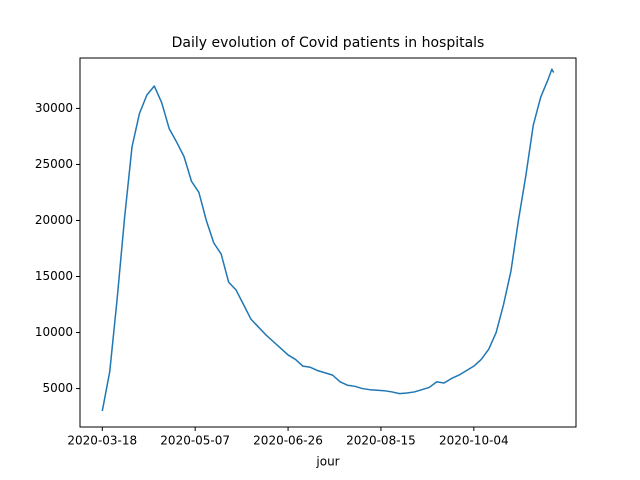 The image size is (640, 480). Describe the element at coordinates (102, 441) in the screenshot. I see `x-tick-label: 2020-03-18` at that location.